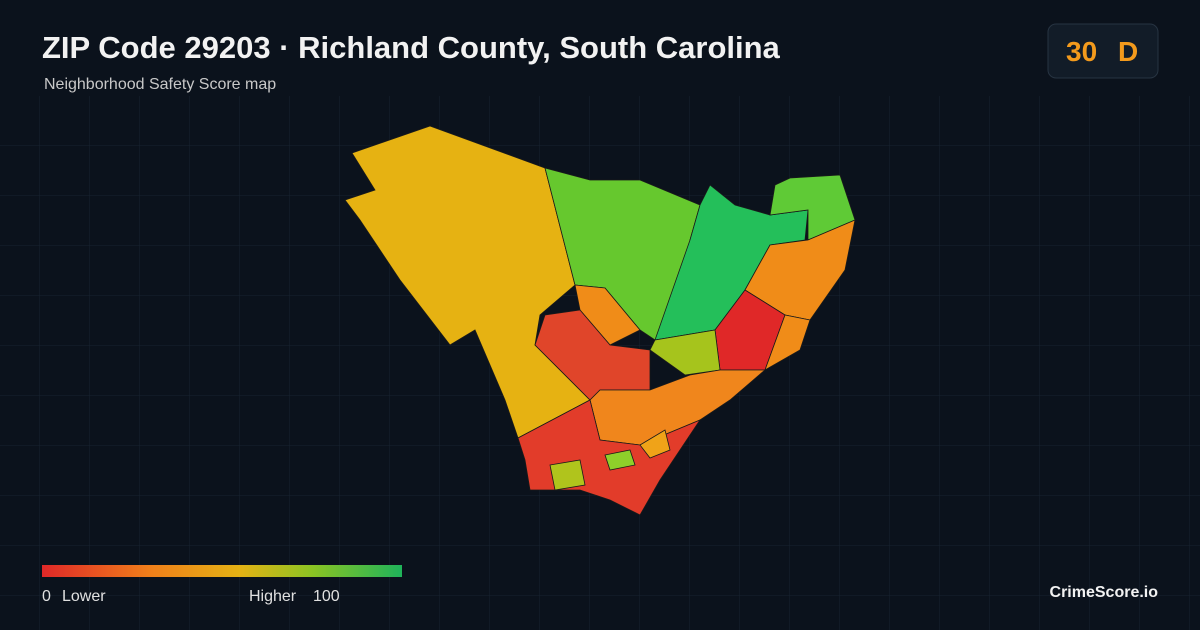 This screenshot has height=630, width=1200. Describe the element at coordinates (1103, 592) in the screenshot. I see `brand: CrimeScore.io` at that location.